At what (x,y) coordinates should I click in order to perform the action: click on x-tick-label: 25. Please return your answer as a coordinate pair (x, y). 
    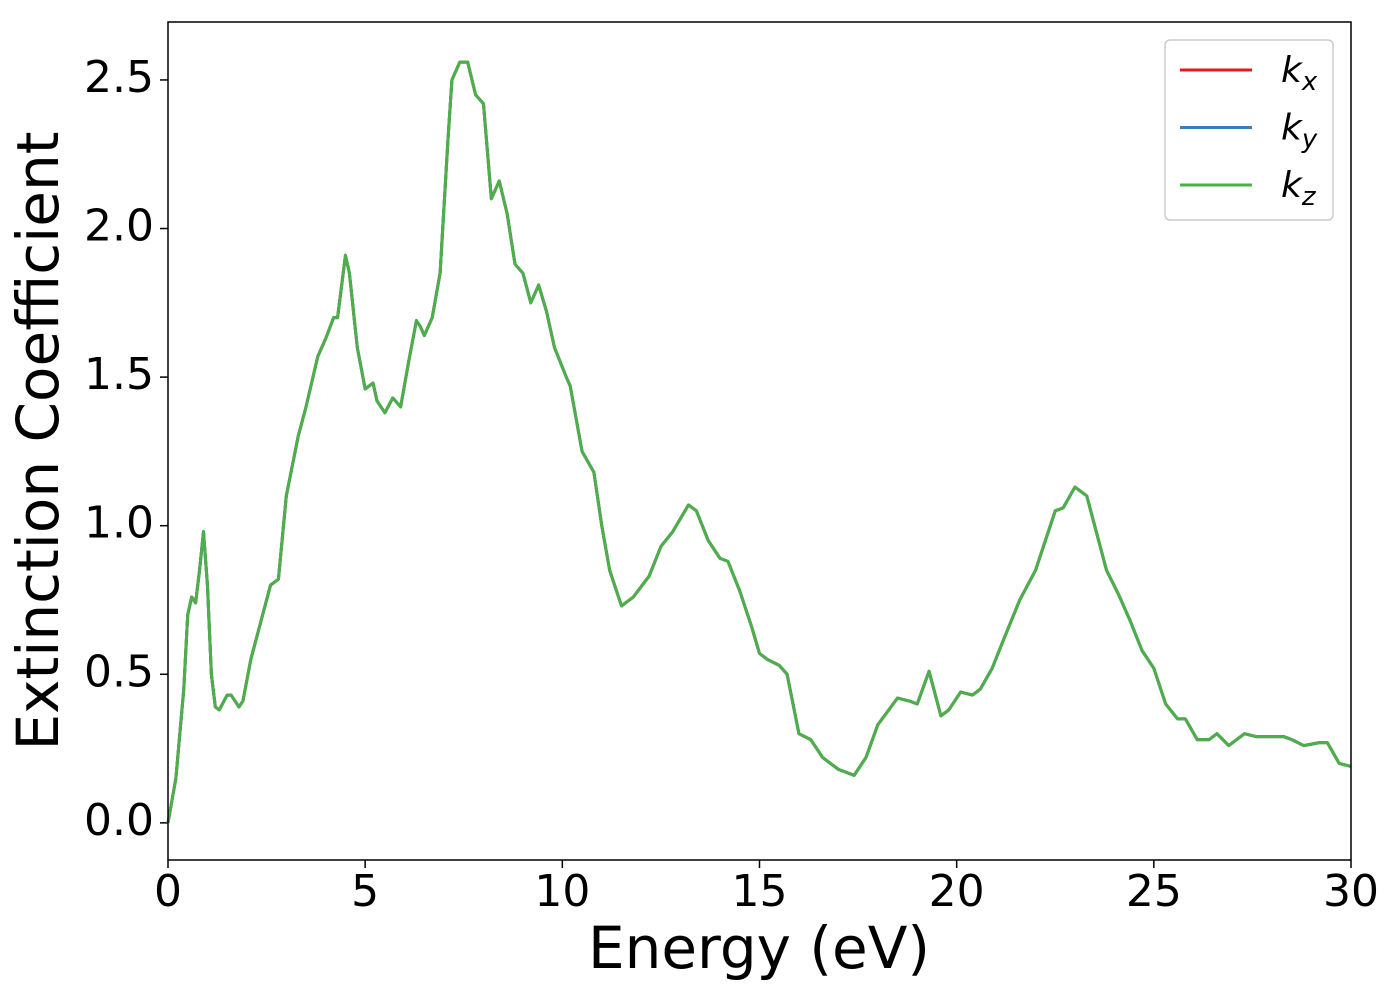
    Looking at the image, I should click on (1154, 891).